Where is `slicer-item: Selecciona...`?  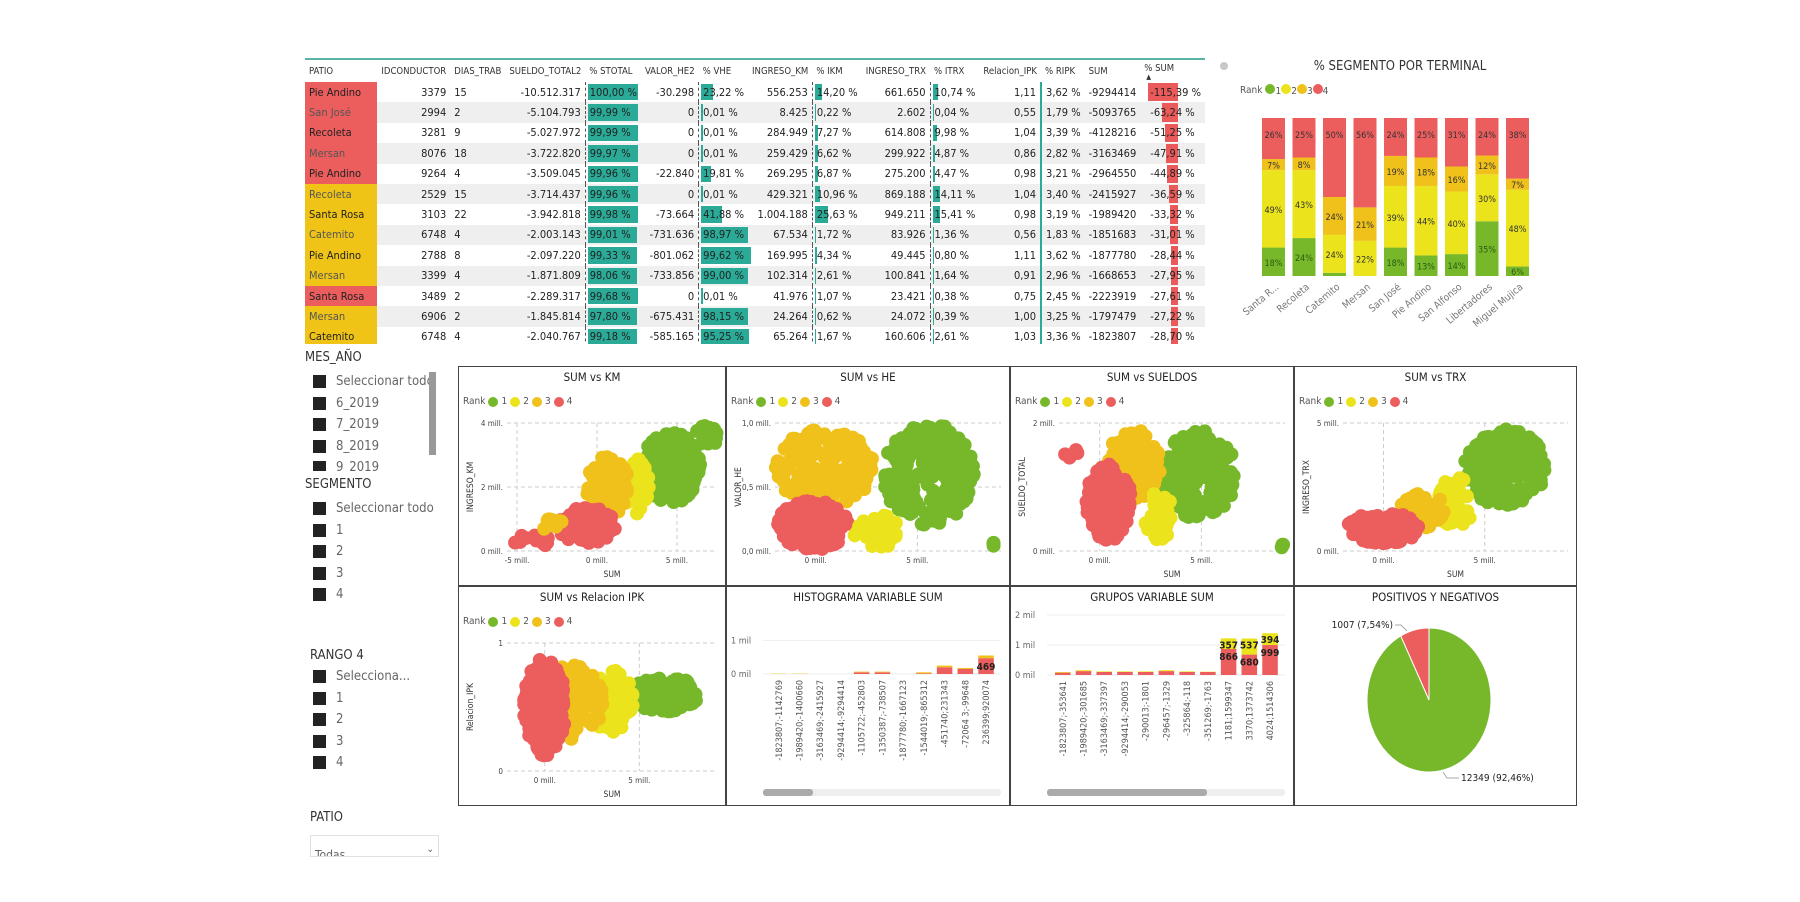
slicer-item: Selecciona... is located at coordinates (381, 677).